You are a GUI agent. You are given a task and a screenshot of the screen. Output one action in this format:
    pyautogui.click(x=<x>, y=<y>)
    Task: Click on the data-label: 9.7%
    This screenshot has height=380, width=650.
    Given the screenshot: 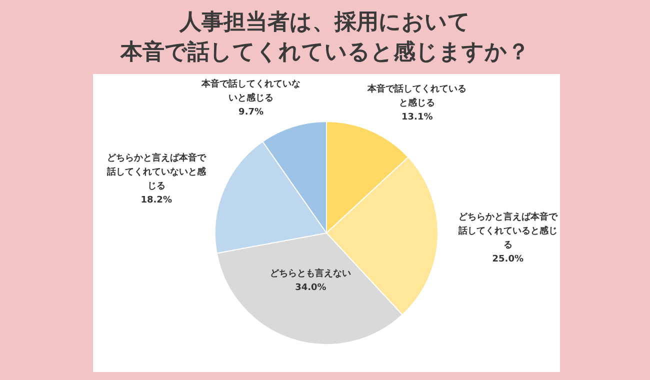 What is the action you would take?
    pyautogui.click(x=251, y=112)
    